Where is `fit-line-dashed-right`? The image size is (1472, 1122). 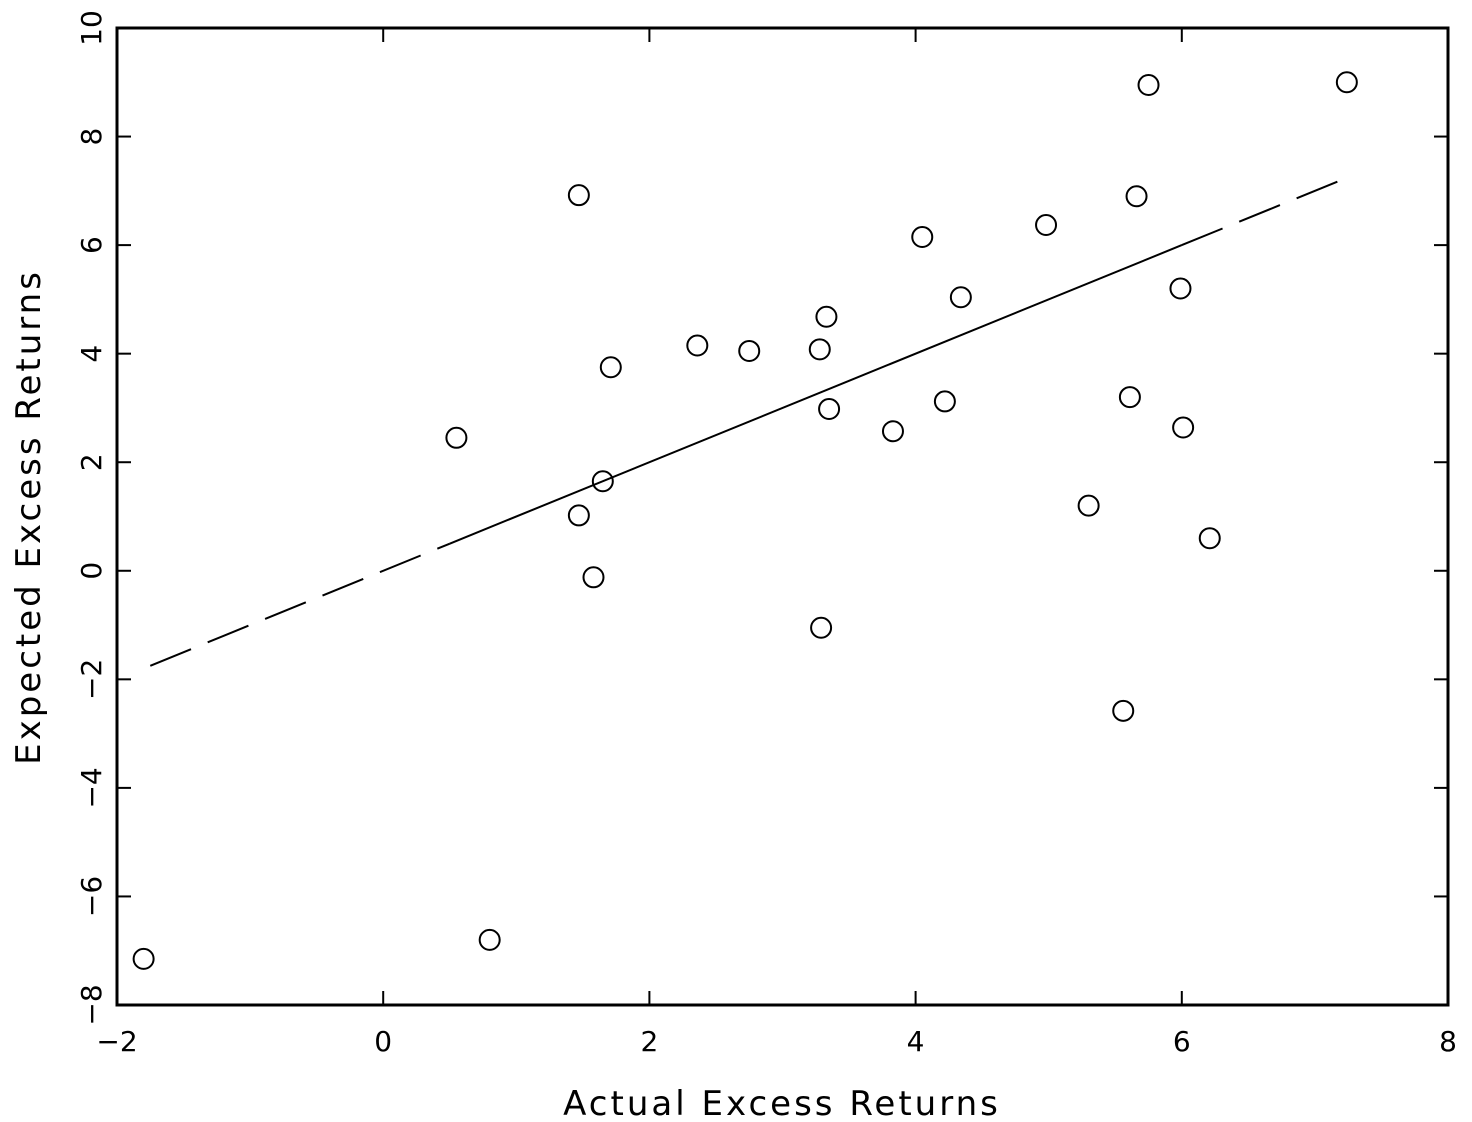 fit-line-dashed-right is located at coordinates (1261, 213).